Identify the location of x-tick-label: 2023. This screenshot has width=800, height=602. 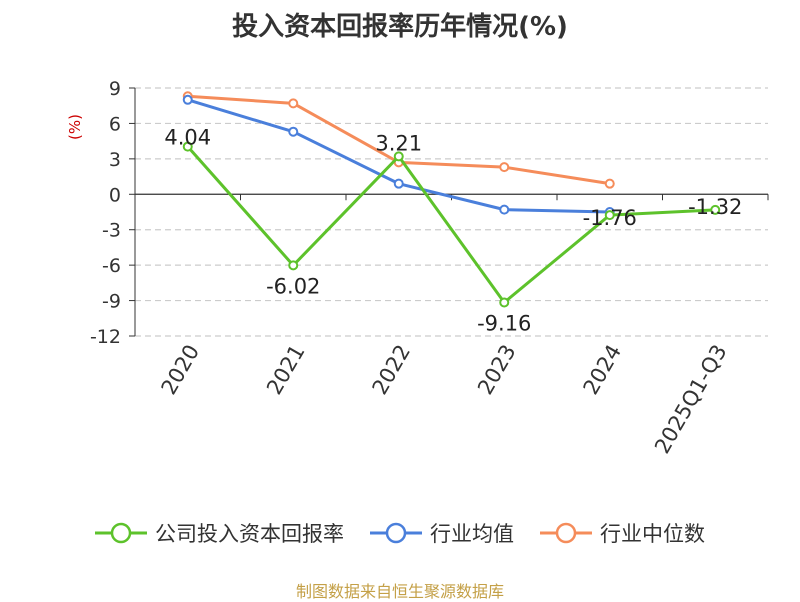
(497, 370).